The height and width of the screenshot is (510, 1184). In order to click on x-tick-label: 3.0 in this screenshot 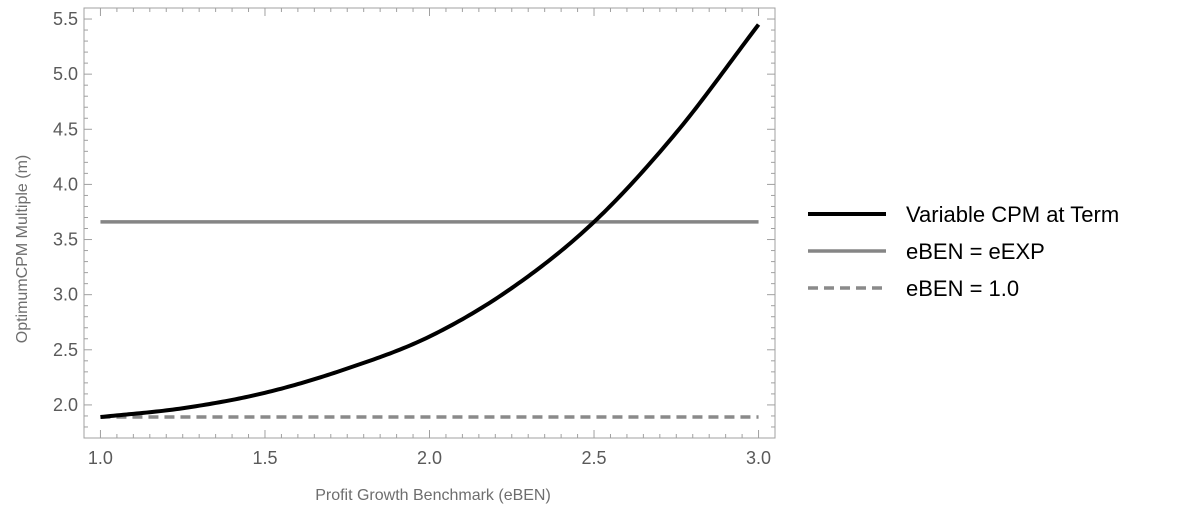, I will do `click(758, 458)`.